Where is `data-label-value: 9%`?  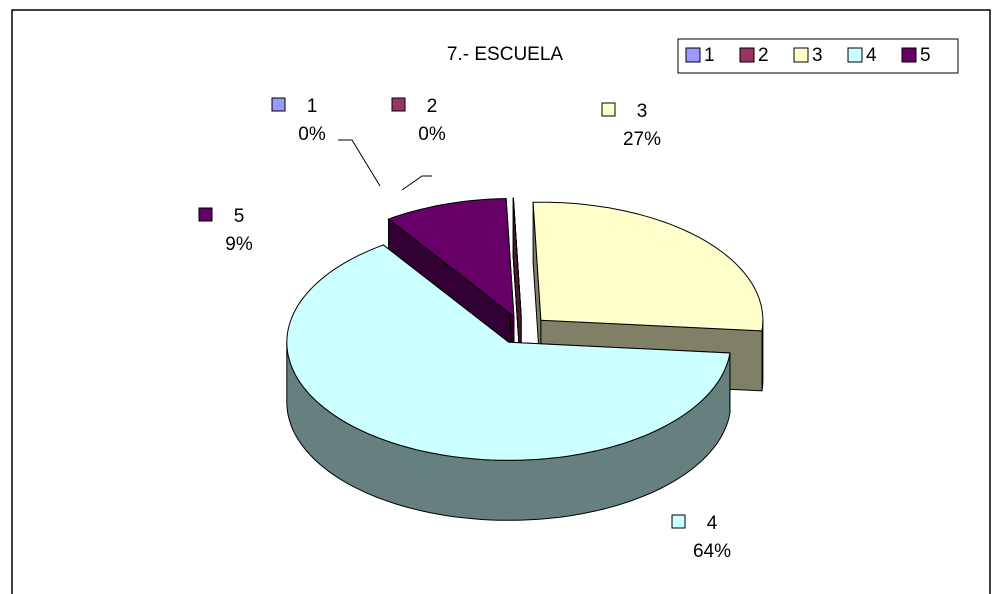
data-label-value: 9% is located at coordinates (239, 244).